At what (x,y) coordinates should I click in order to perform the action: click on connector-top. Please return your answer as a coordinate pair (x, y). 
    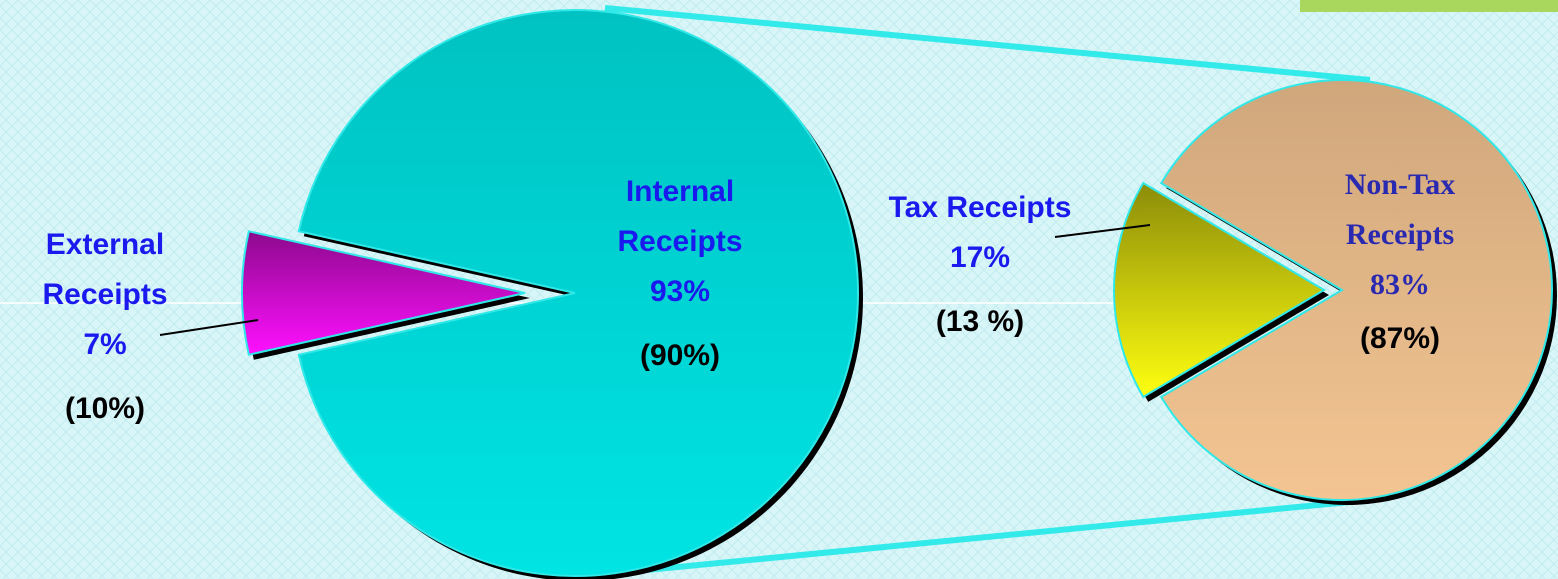
    Looking at the image, I should click on (987, 44).